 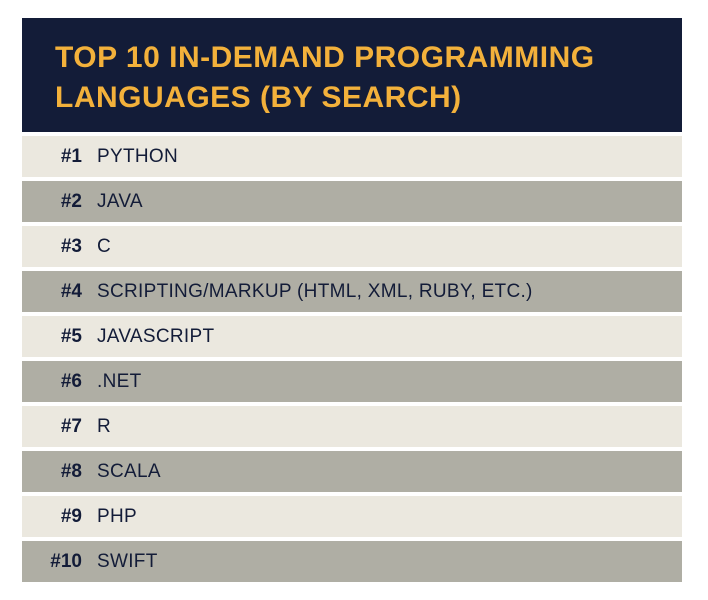 What do you see at coordinates (127, 561) in the screenshot?
I see `language-name: SWIFT` at bounding box center [127, 561].